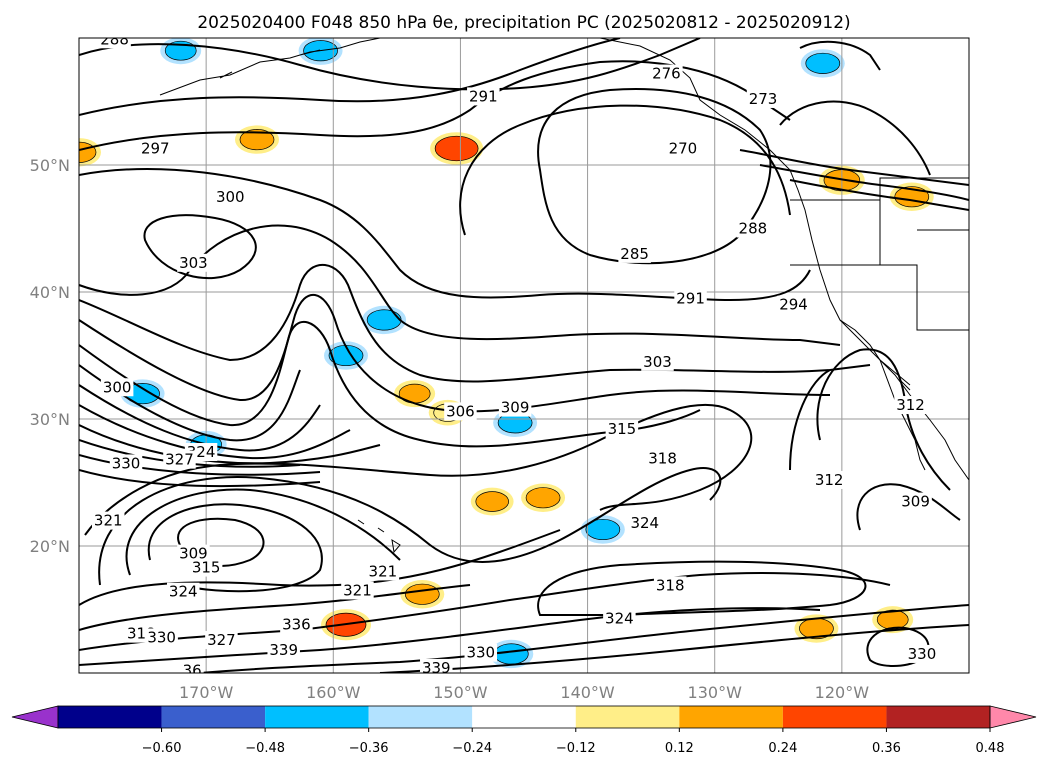 This screenshot has height=767, width=1047. I want to click on colorbar-extend-high, so click(1013, 717).